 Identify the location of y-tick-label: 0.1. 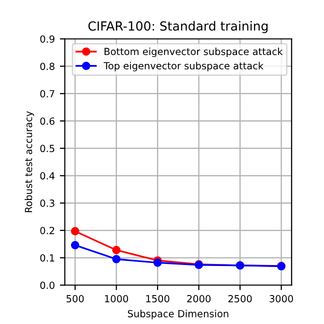
(47, 258).